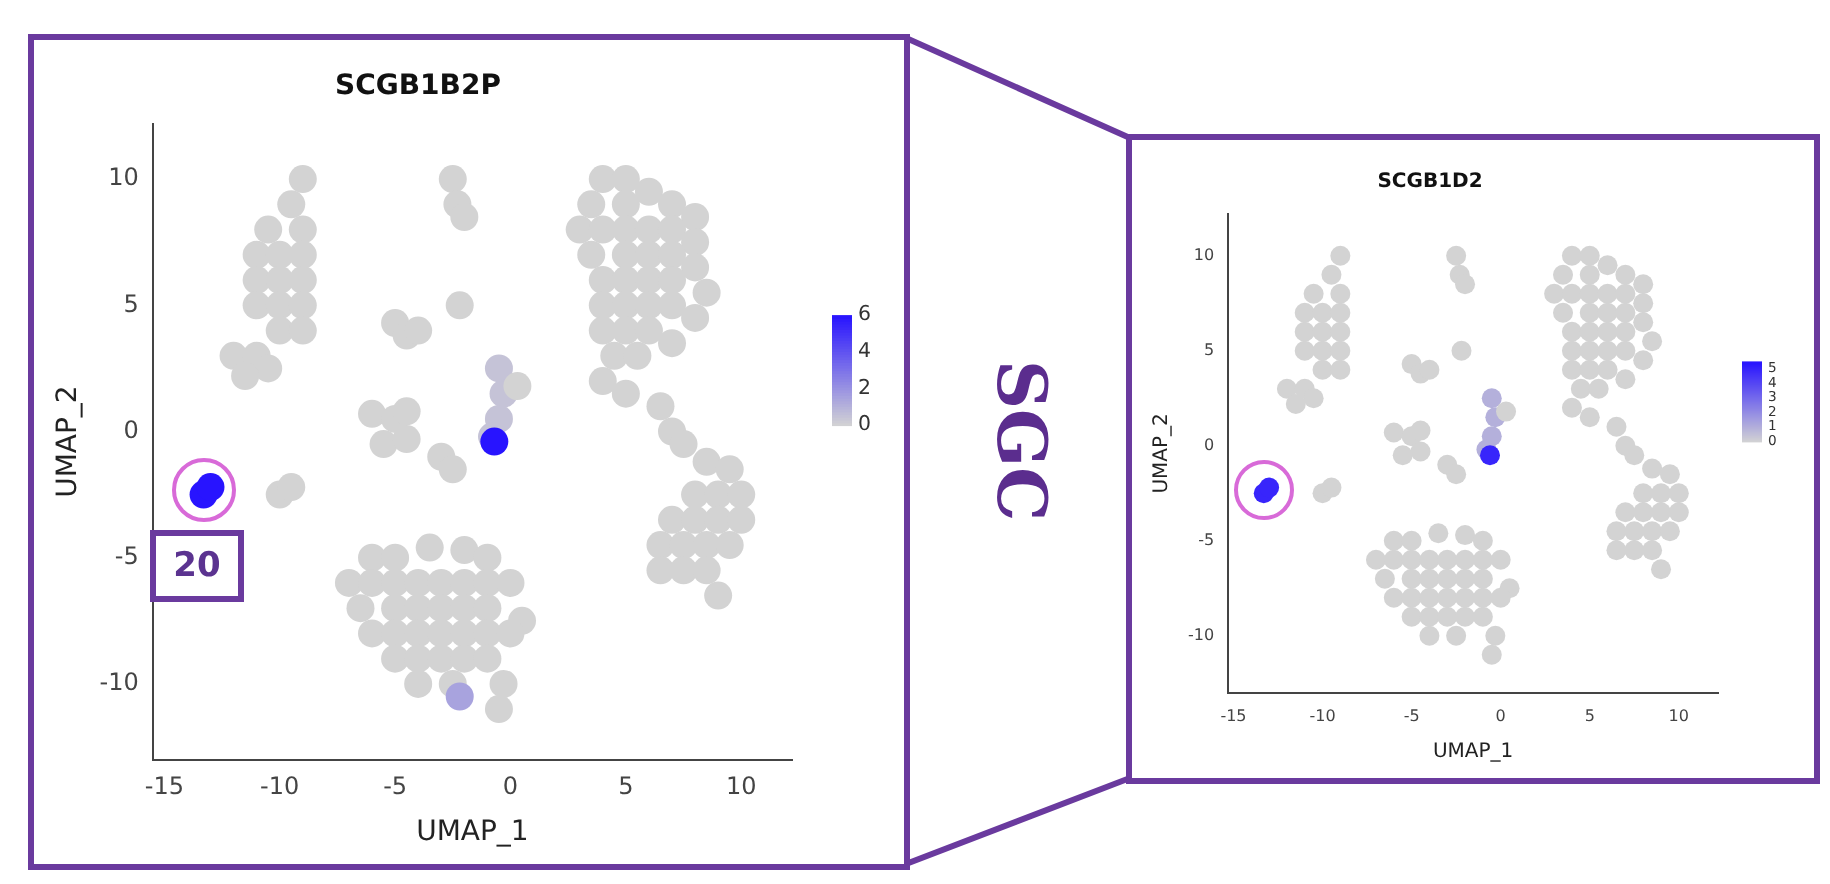 The width and height of the screenshot is (1830, 884). I want to click on color-bar-label: 6, so click(864, 315).